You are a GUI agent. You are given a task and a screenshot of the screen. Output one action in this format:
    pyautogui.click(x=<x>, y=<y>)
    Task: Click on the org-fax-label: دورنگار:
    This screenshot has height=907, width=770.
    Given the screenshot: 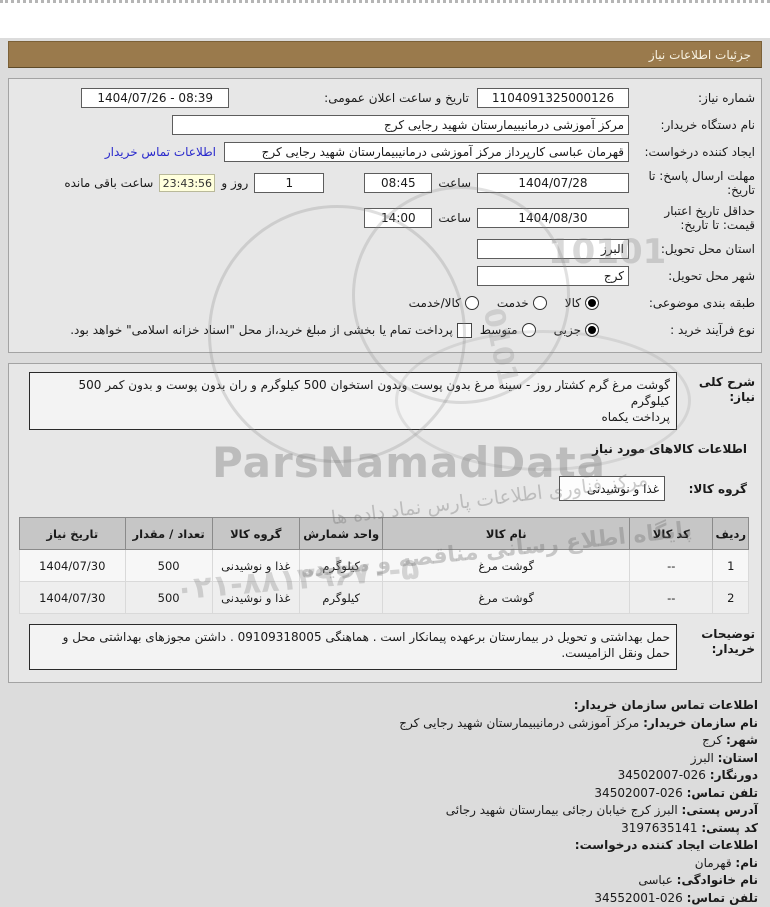 What is the action you would take?
    pyautogui.click(x=734, y=775)
    